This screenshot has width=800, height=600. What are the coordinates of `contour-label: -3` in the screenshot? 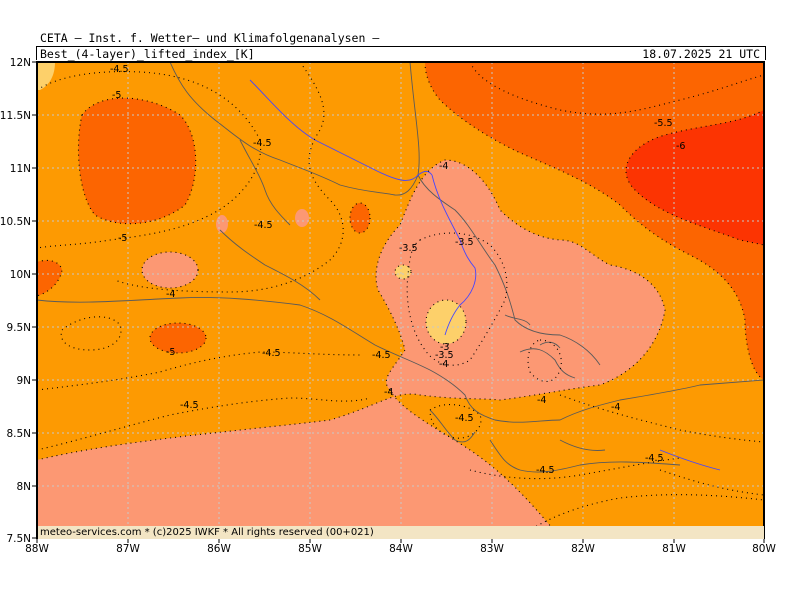 It's located at (444, 347).